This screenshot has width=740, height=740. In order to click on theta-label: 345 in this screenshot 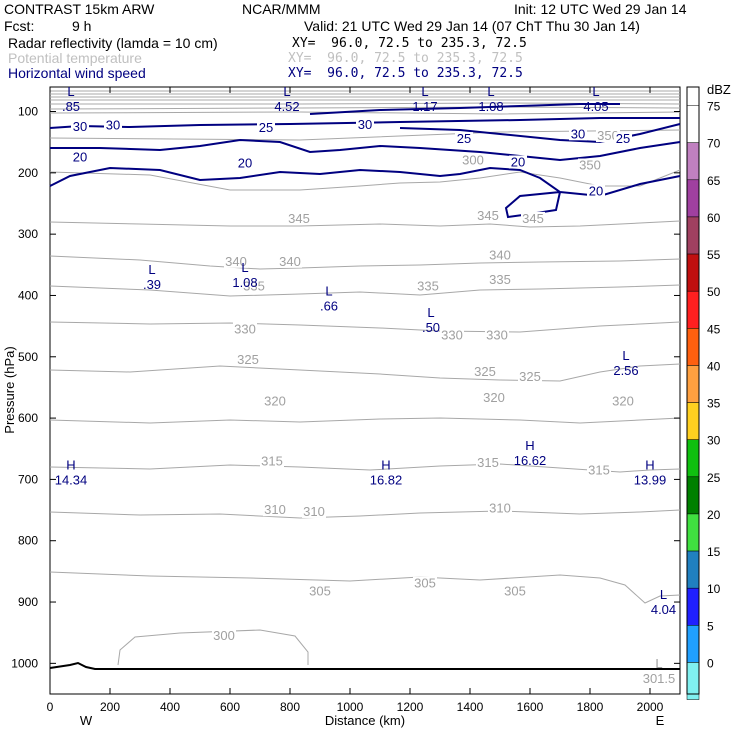, I will do `click(488, 215)`.